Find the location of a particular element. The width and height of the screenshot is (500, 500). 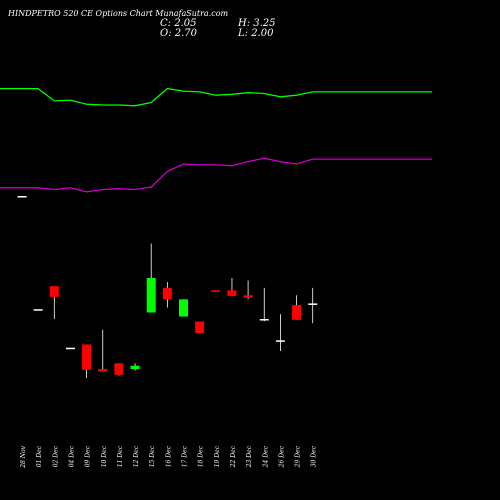

date-label: 24 Dec is located at coordinates (265, 456).